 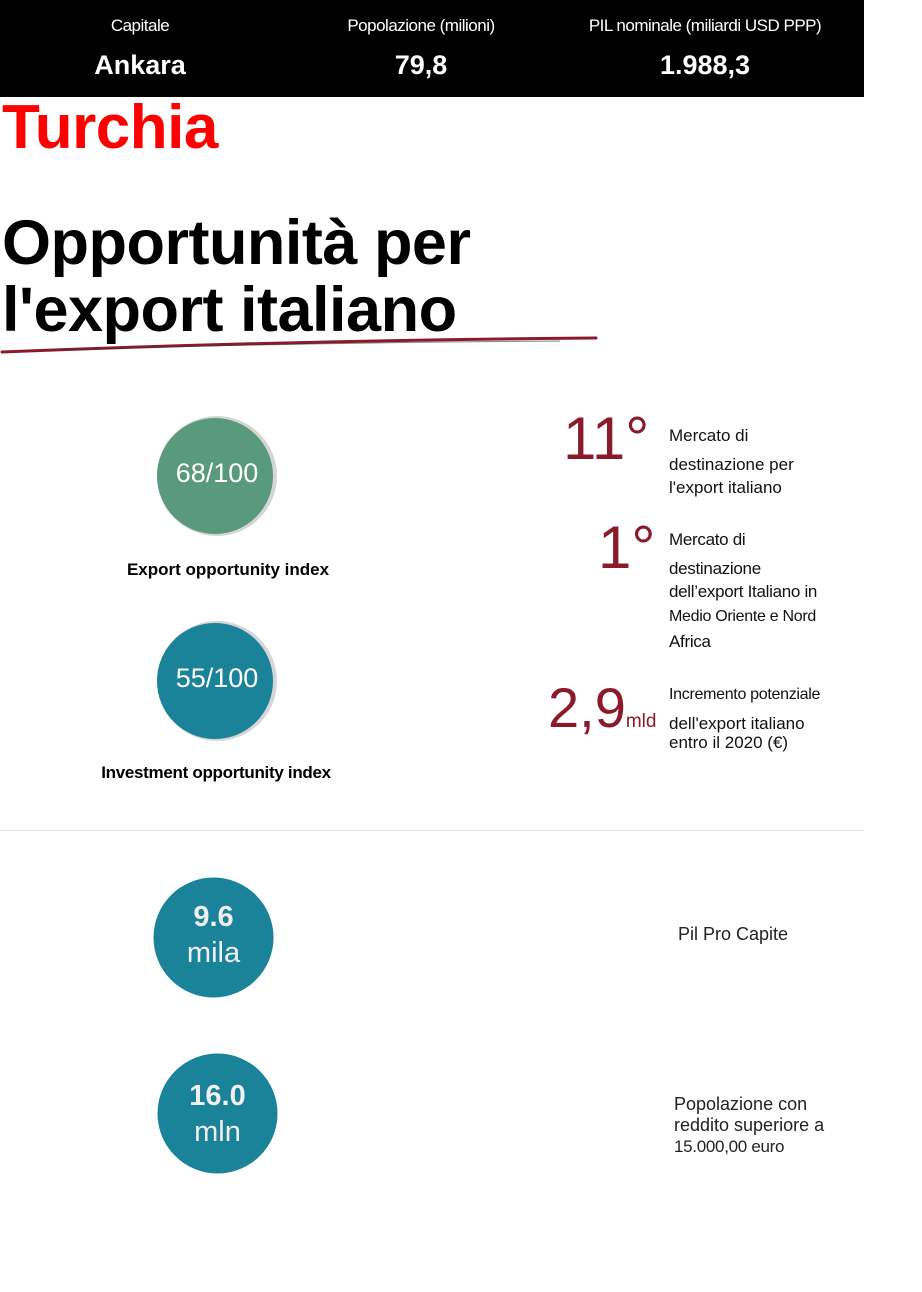 What do you see at coordinates (741, 1104) in the screenshot?
I see `kpi-label-line: Popolazione con` at bounding box center [741, 1104].